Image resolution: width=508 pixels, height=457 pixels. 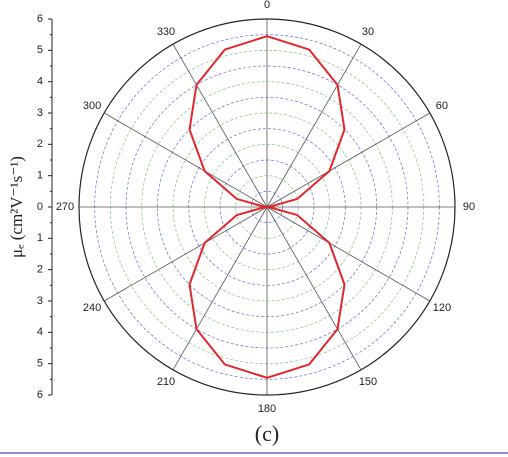 I want to click on theta-tick-label: 60, so click(x=442, y=106).